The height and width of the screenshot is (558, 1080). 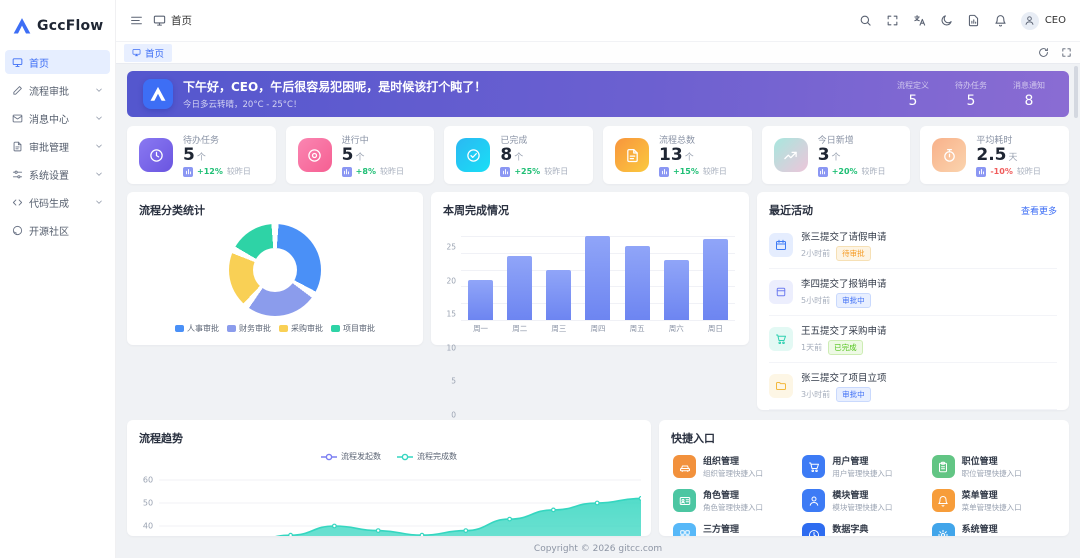 I want to click on sidebar-item-label: 系统设置, so click(x=49, y=176).